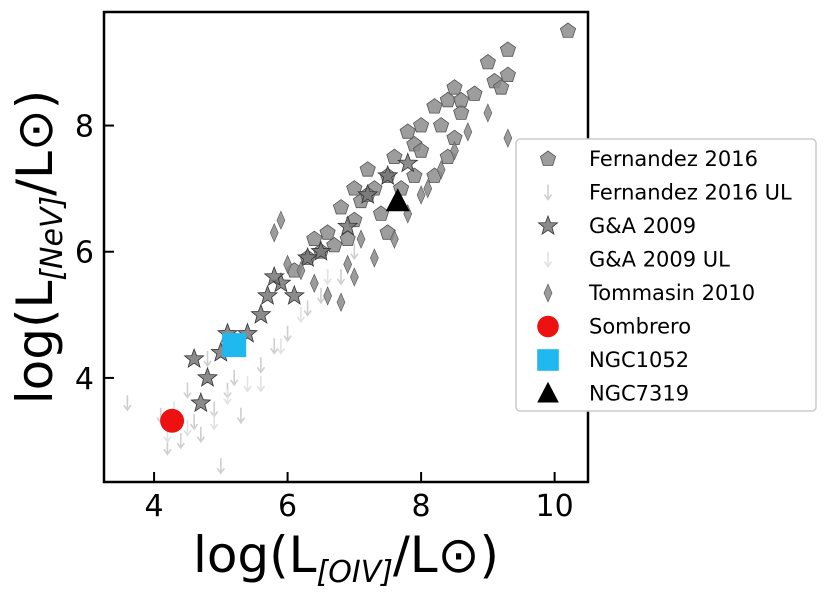 The height and width of the screenshot is (599, 831). I want to click on data-point-ngc1052, so click(234, 345).